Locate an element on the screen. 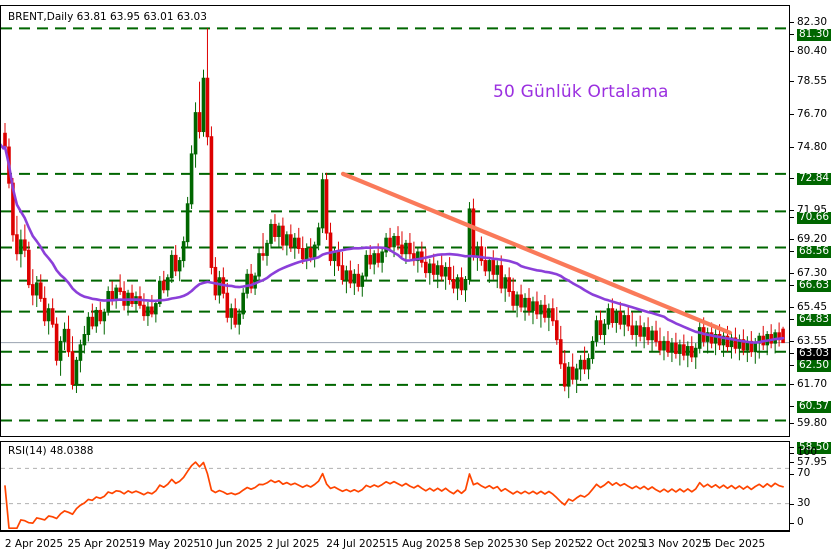 The image size is (836, 558). price-axis-label: 59.80 is located at coordinates (812, 423).